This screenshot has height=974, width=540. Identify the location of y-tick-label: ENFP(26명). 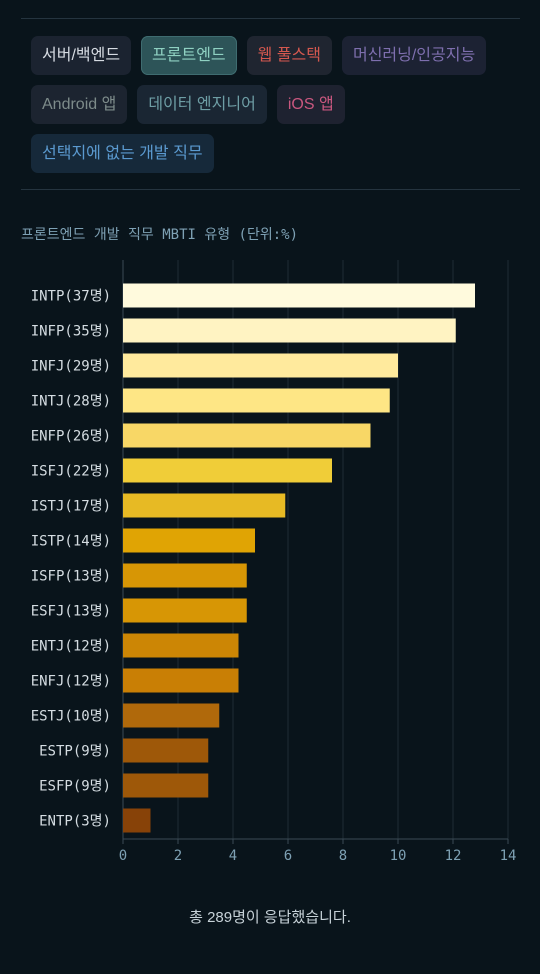
(71, 437).